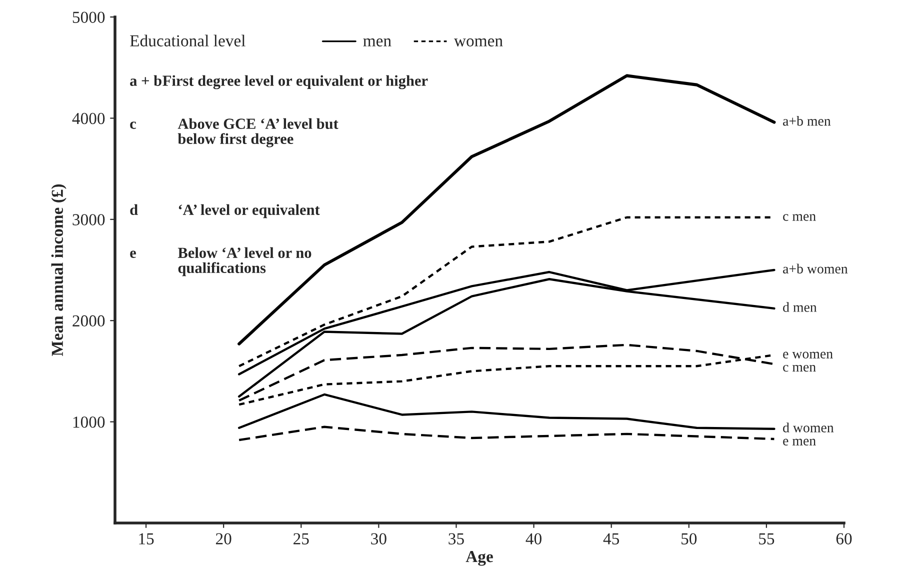  Describe the element at coordinates (89, 422) in the screenshot. I see `y-tick-label: 1000` at that location.